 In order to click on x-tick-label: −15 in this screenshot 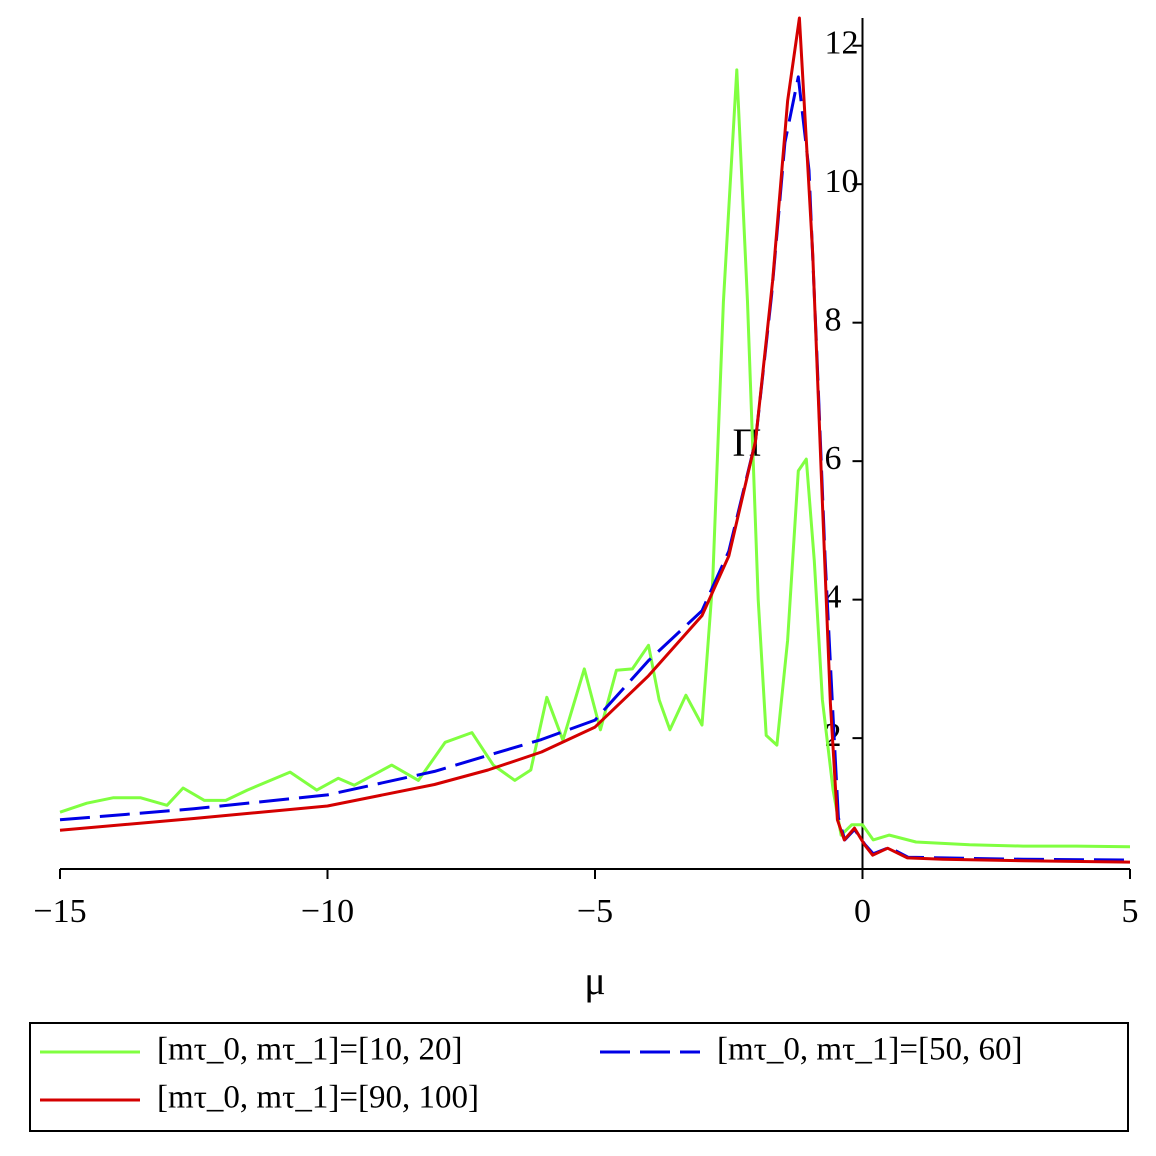, I will do `click(59, 911)`.